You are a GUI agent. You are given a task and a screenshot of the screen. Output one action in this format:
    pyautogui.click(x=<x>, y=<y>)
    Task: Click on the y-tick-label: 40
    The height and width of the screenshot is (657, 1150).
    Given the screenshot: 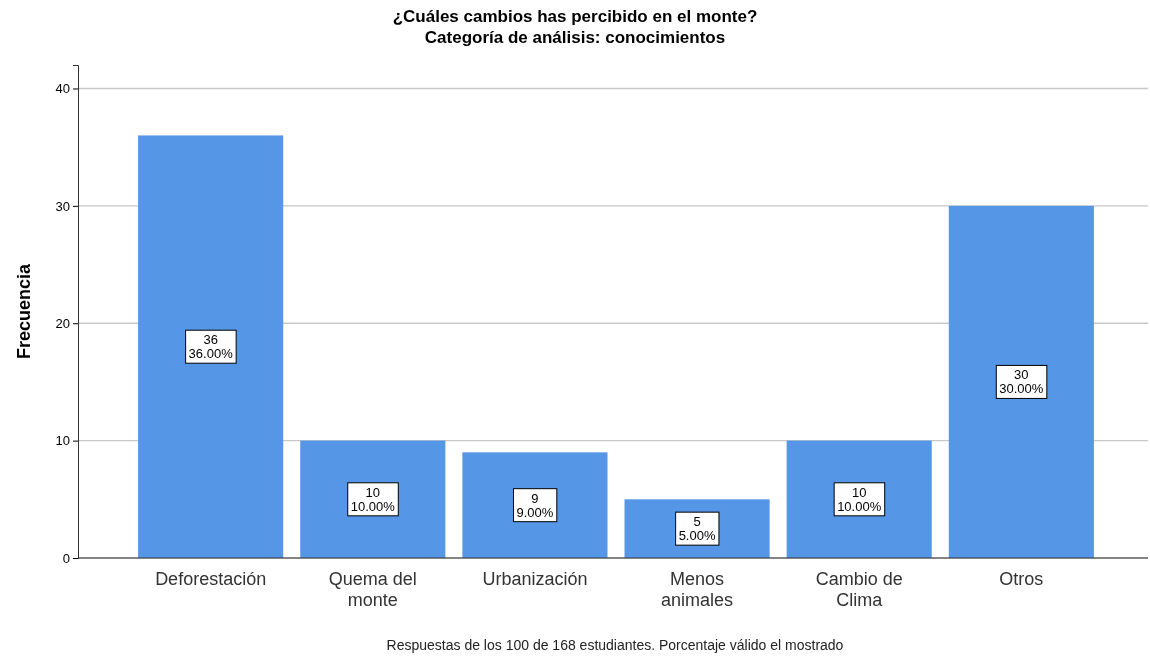 What is the action you would take?
    pyautogui.click(x=62, y=89)
    